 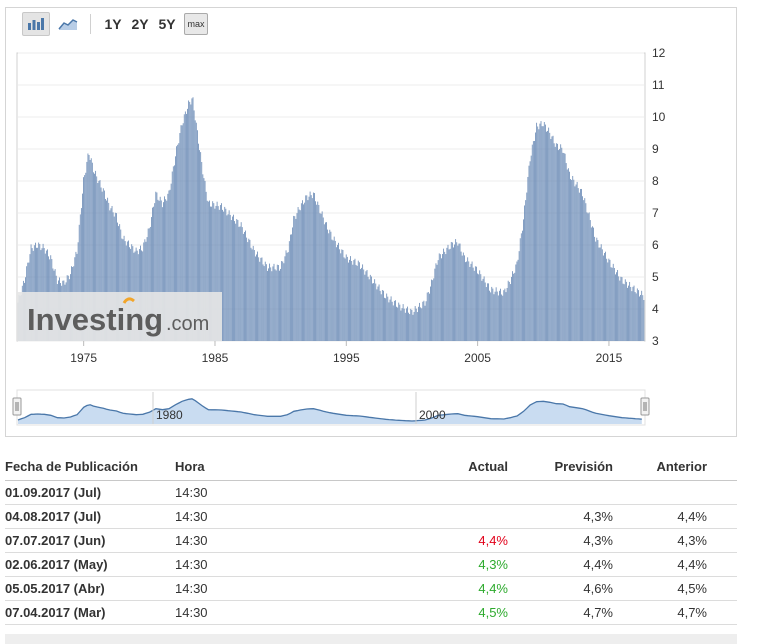 I want to click on navigator-left-handle, so click(x=17, y=406).